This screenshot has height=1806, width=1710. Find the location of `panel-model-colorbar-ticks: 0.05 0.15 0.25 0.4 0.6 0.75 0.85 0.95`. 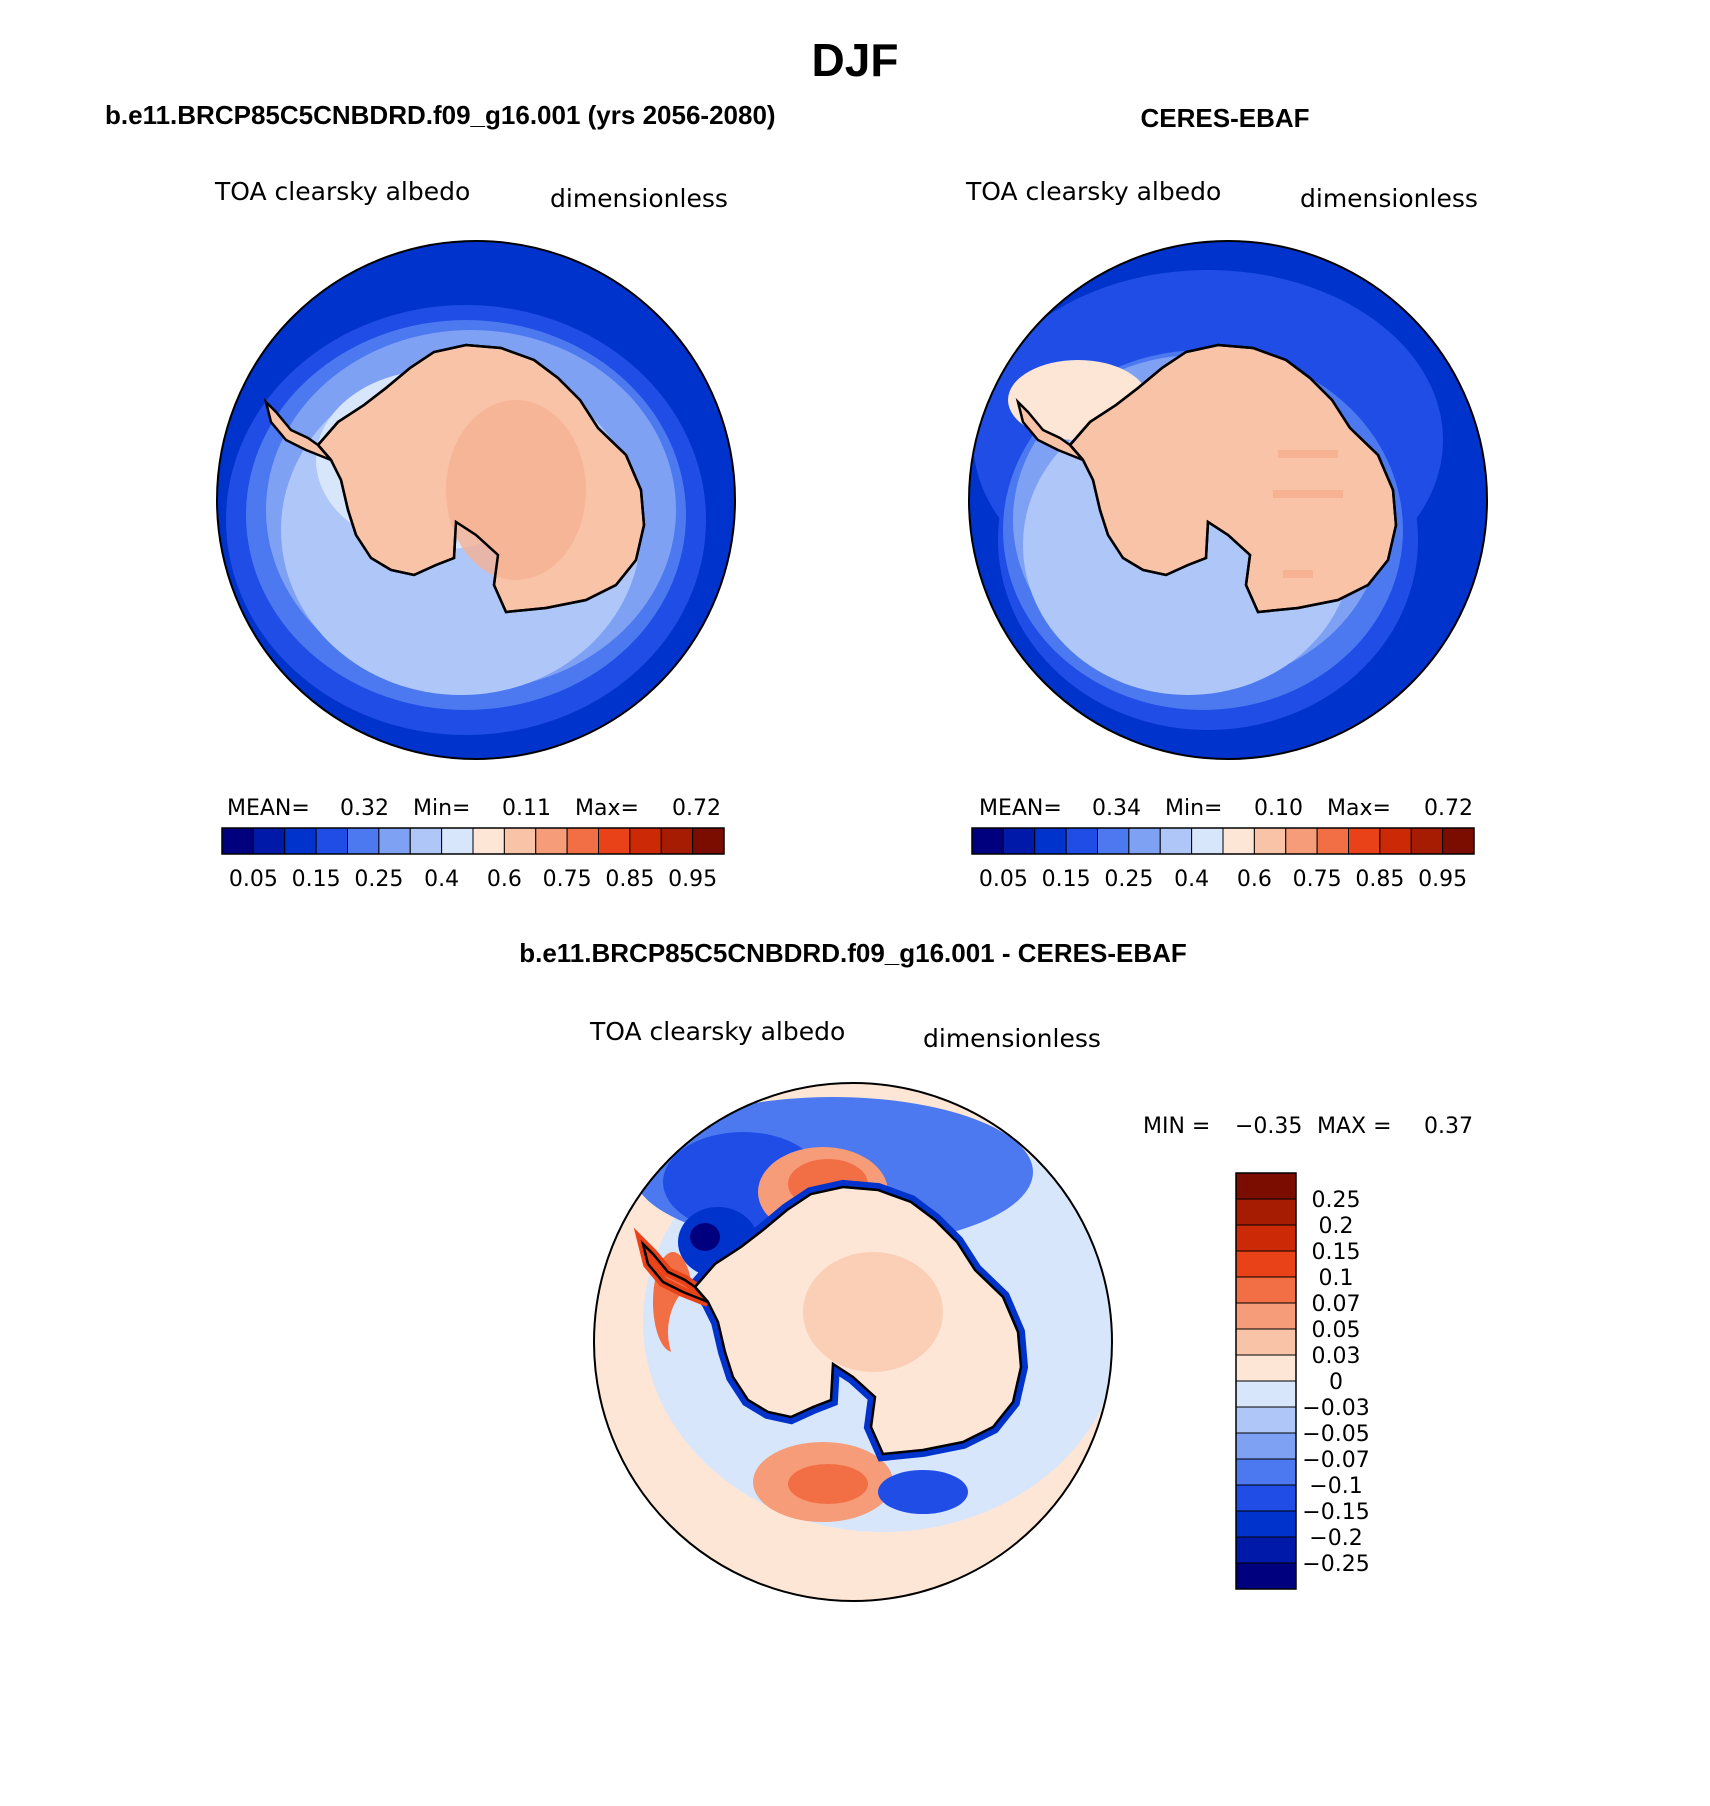

panel-model-colorbar-ticks: 0.05 0.15 0.25 0.4 0.6 0.75 0.85 0.95 is located at coordinates (473, 879).